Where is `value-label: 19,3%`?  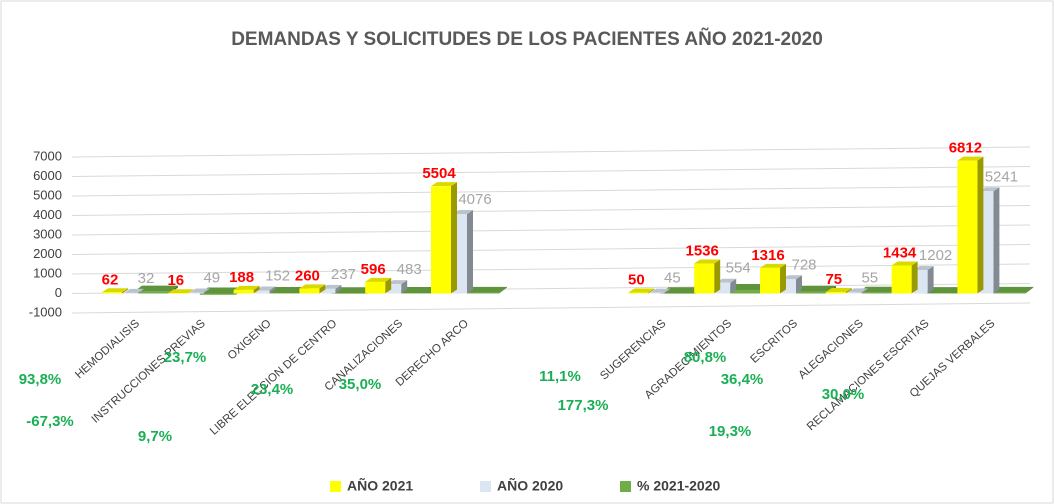
value-label: 19,3% is located at coordinates (730, 431).